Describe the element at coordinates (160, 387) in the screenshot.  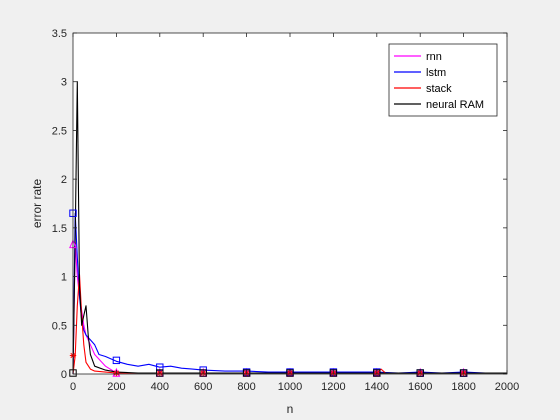
I see `x-tick-label: 400` at that location.